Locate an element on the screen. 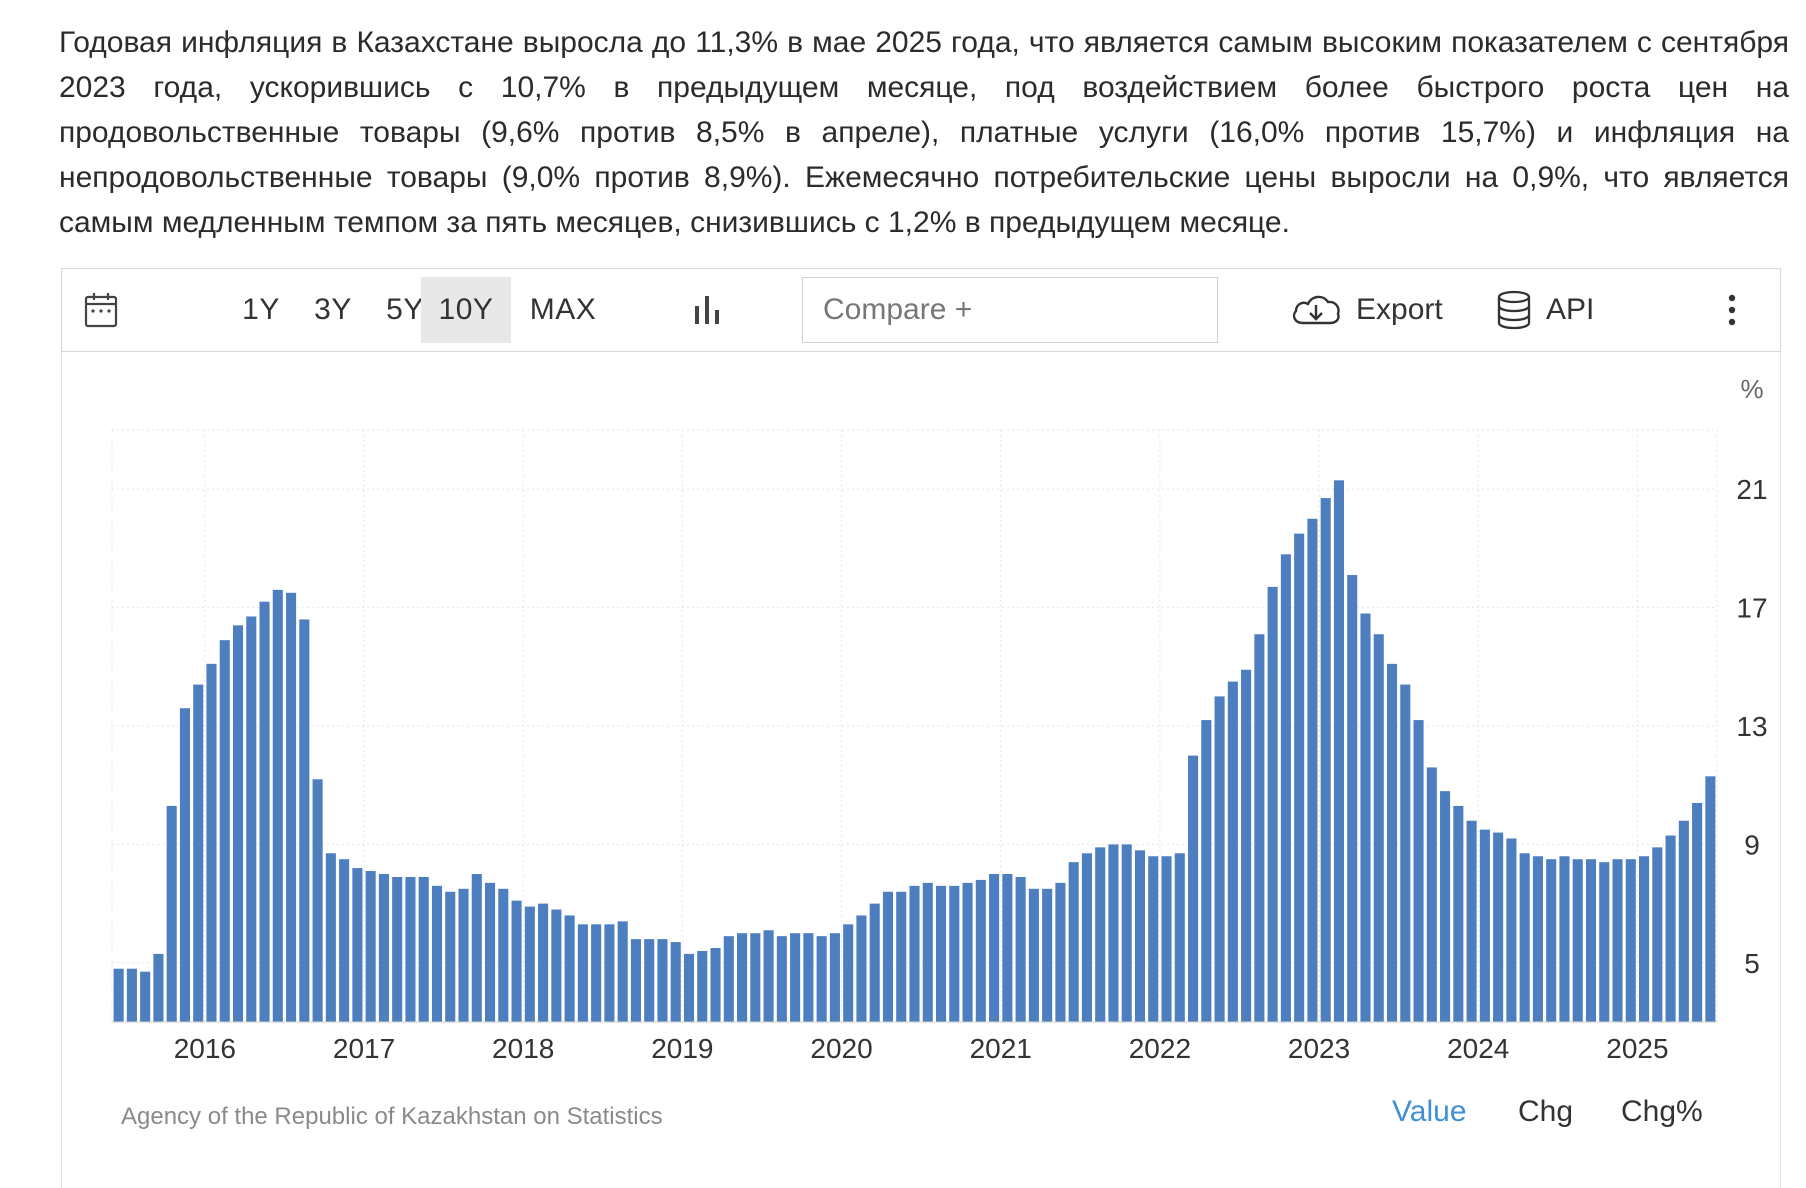 The width and height of the screenshot is (1806, 1188). api-label: API is located at coordinates (1570, 309).